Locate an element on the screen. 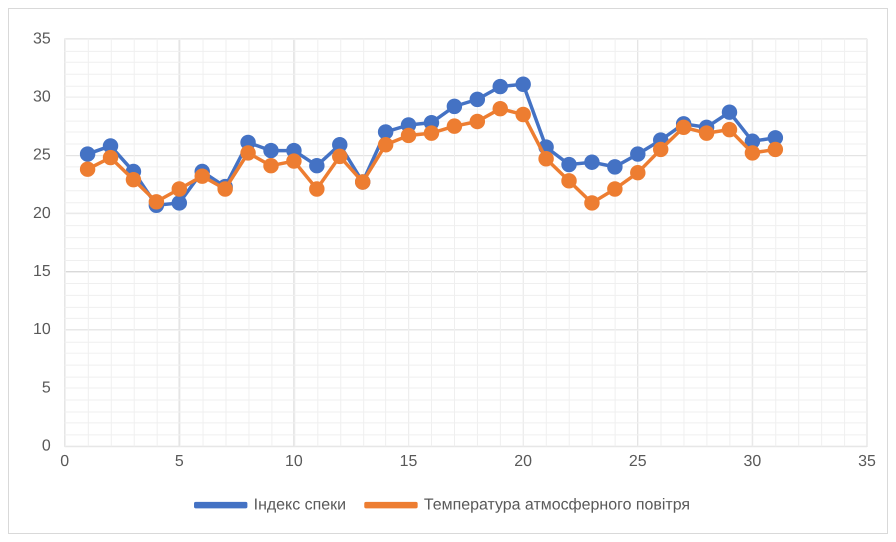  y-tick-label: 20 is located at coordinates (41, 213).